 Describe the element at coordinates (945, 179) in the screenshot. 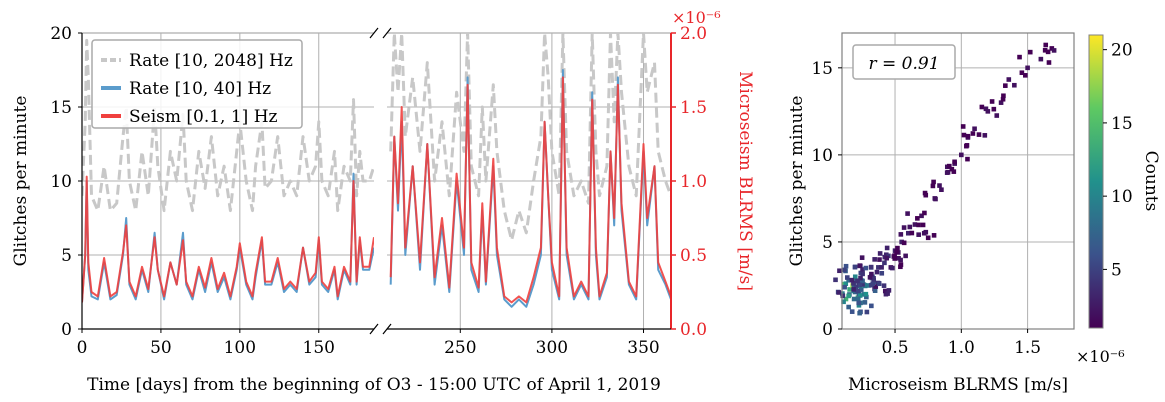

I see `hist-bins` at that location.